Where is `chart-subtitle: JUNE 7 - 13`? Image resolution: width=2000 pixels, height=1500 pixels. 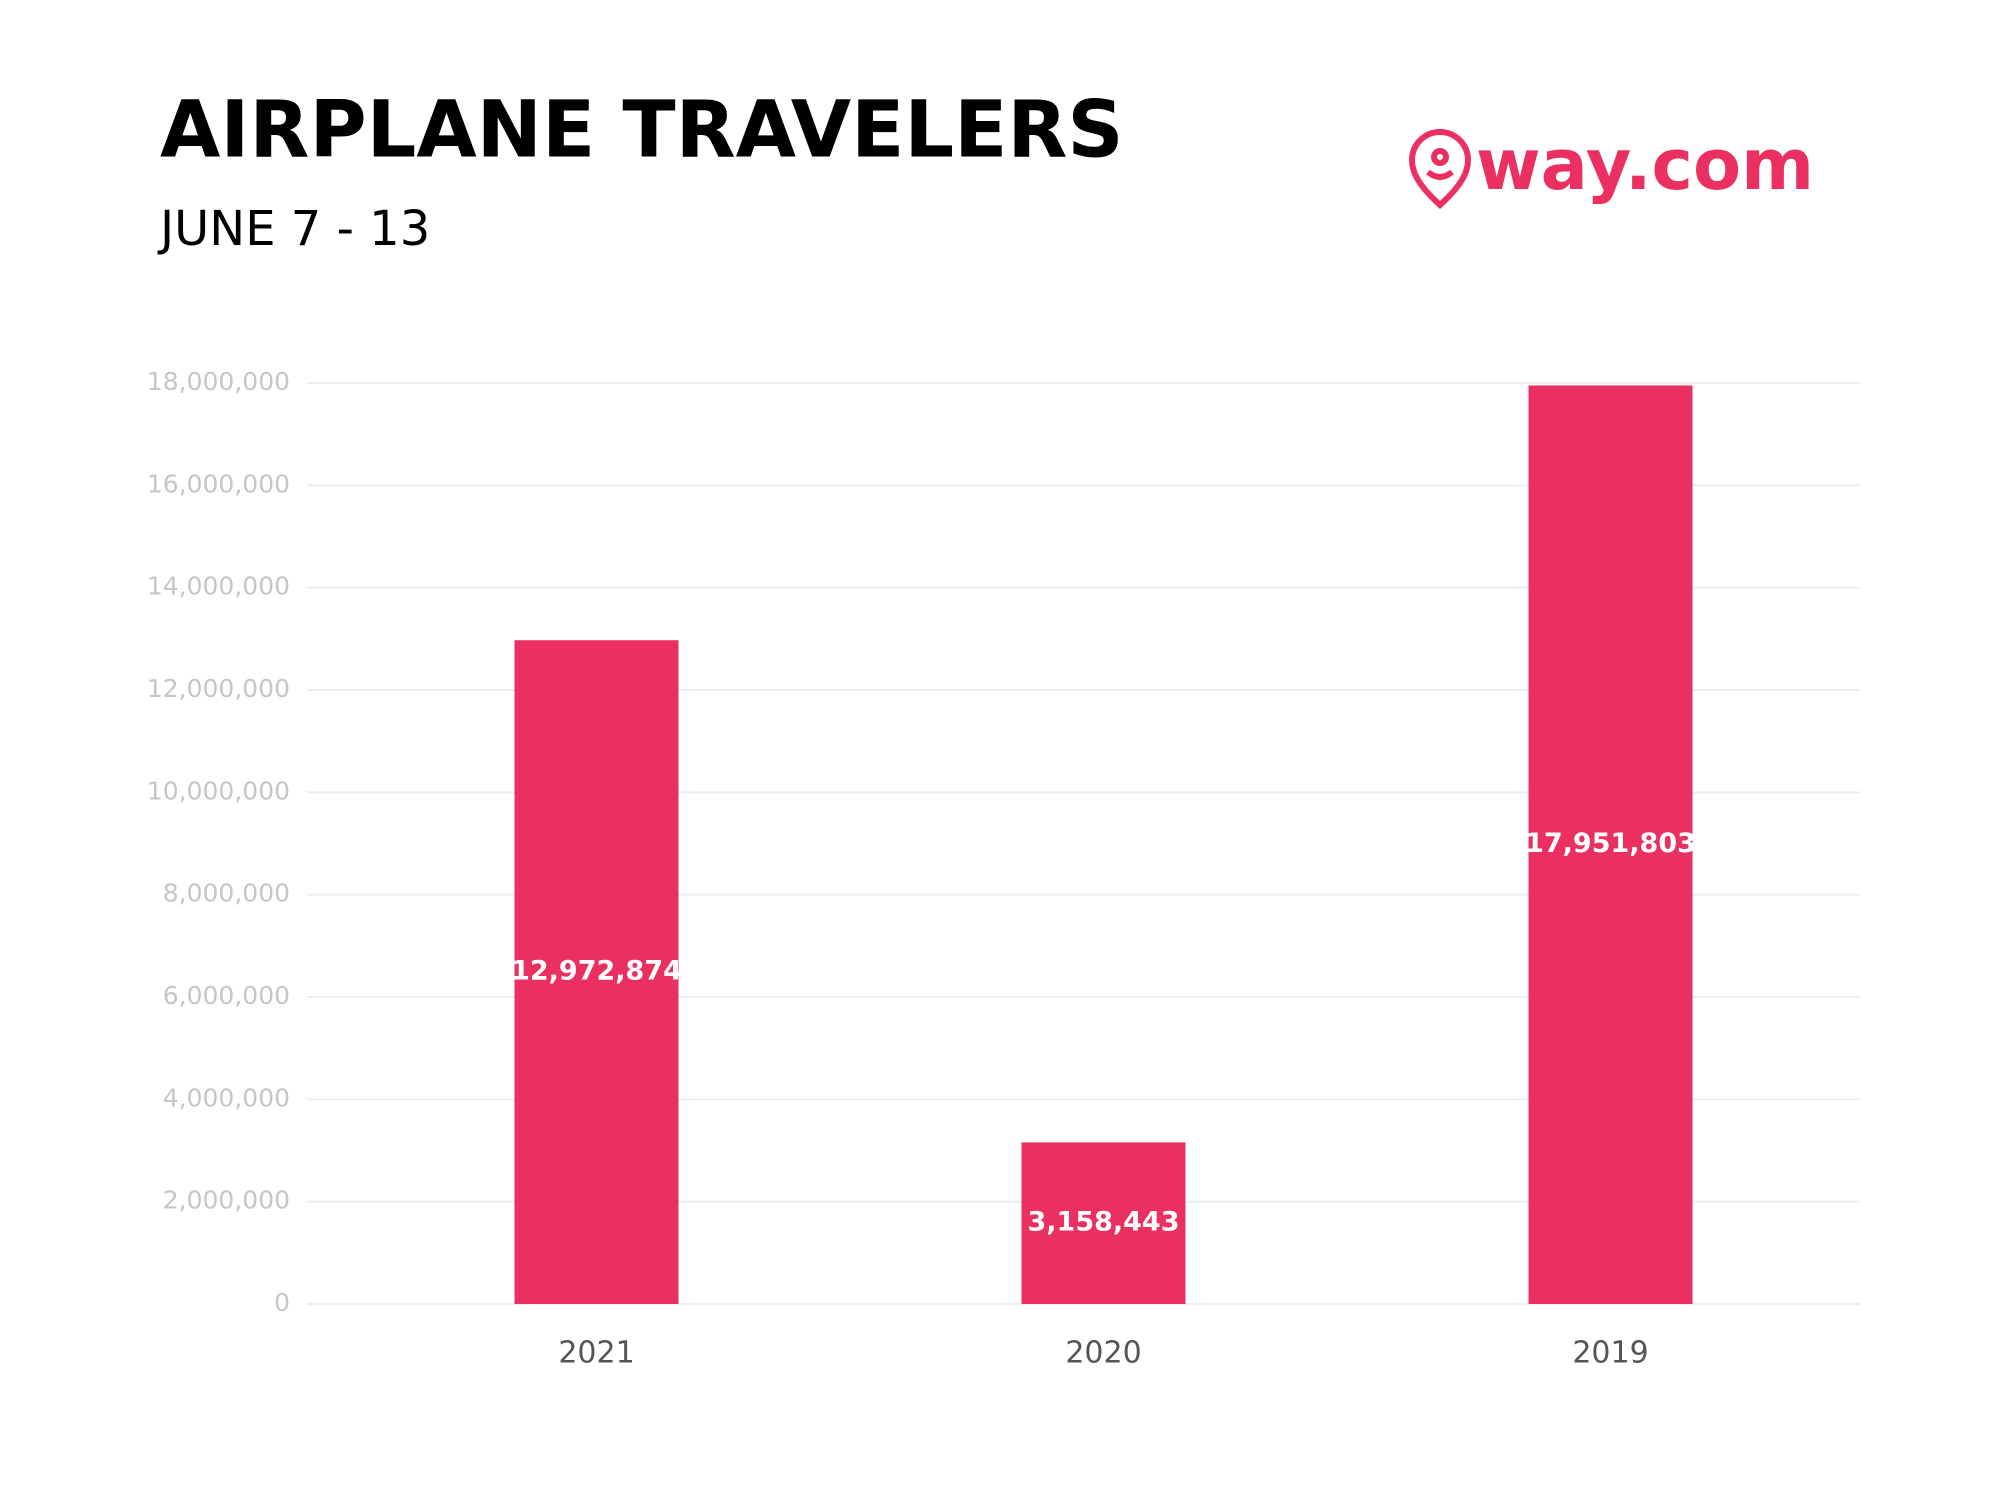 chart-subtitle: JUNE 7 - 13 is located at coordinates (293, 229).